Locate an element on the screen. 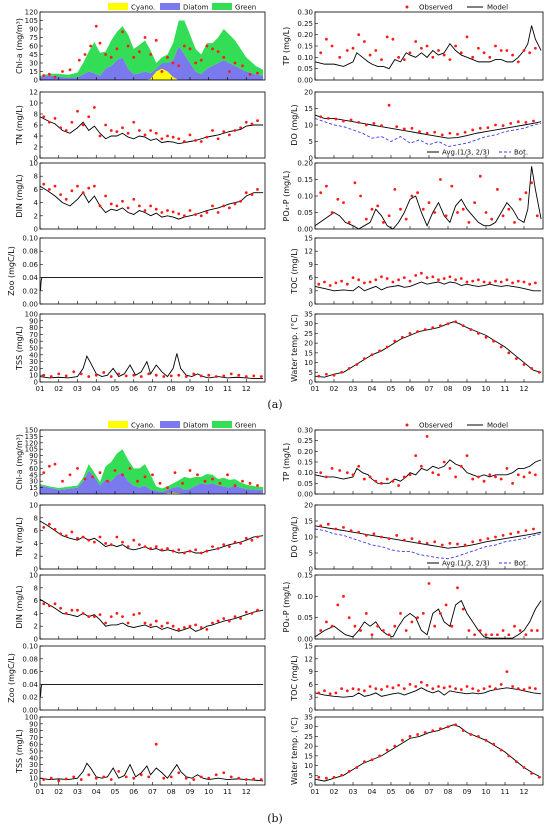 This screenshot has width=550, height=828. y-axis-label: TOC (mg/L) is located at coordinates (294, 678).